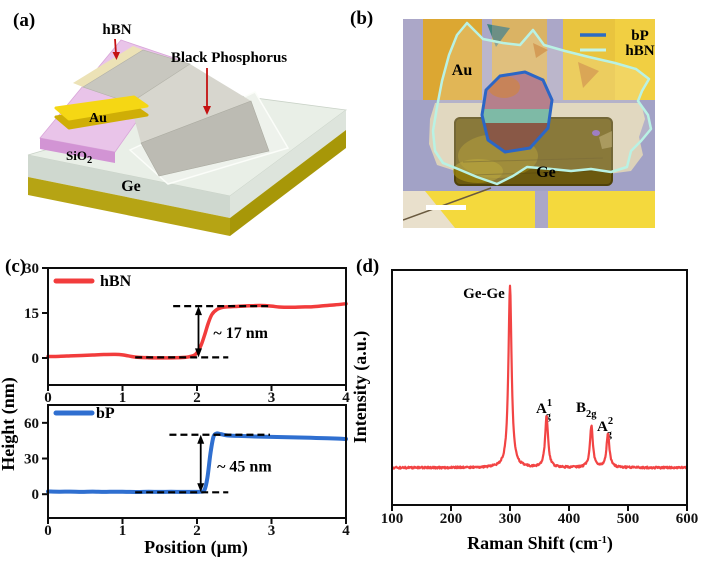 Image resolution: width=701 pixels, height=562 pixels. I want to click on x-tick-label: 400, so click(569, 519).